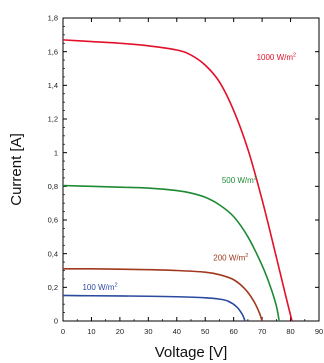  What do you see at coordinates (56, 152) in the screenshot?
I see `y-tick-label: 1` at bounding box center [56, 152].